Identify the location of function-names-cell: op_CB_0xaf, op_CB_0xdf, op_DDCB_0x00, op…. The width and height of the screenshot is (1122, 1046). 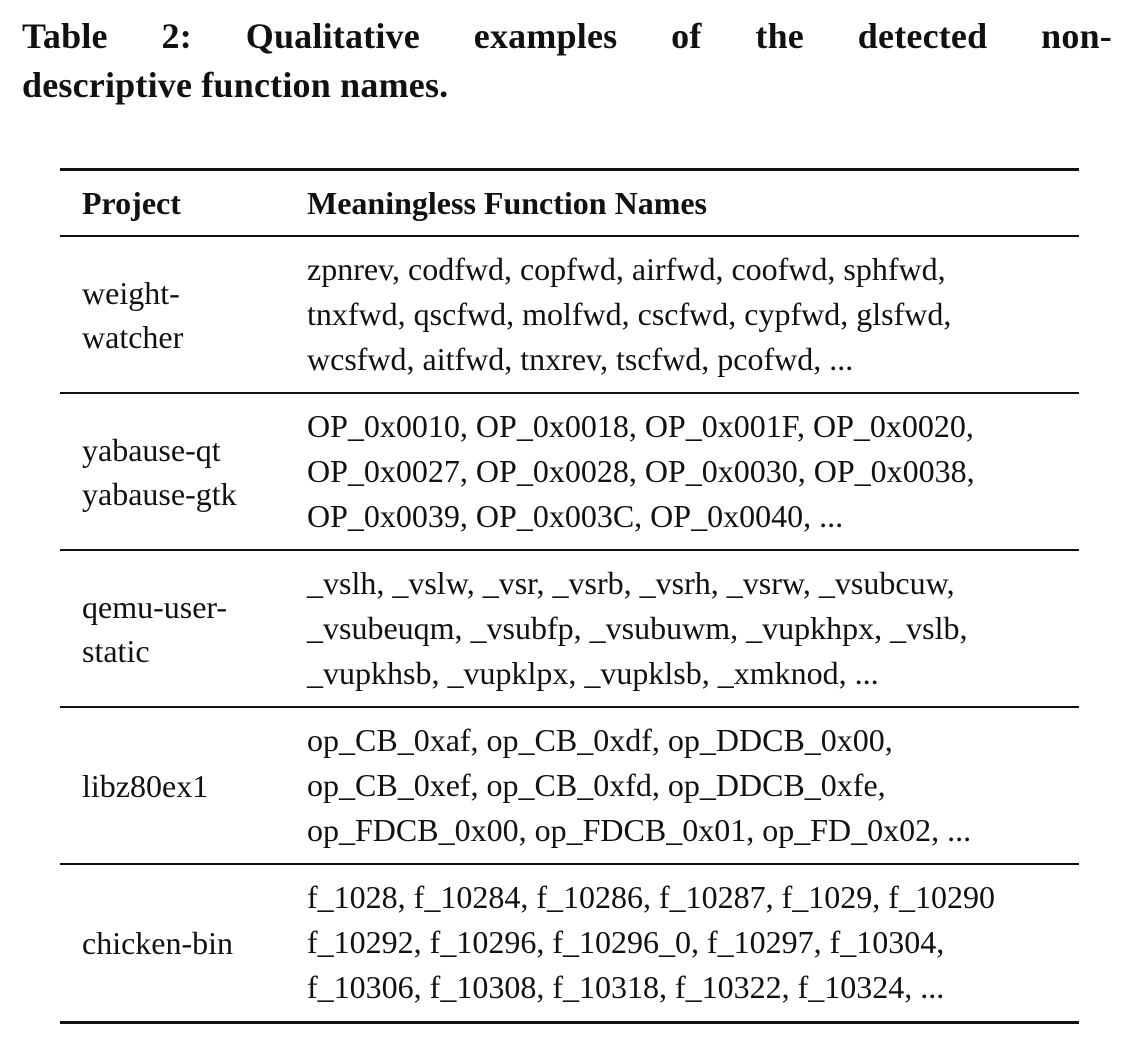
(693, 785).